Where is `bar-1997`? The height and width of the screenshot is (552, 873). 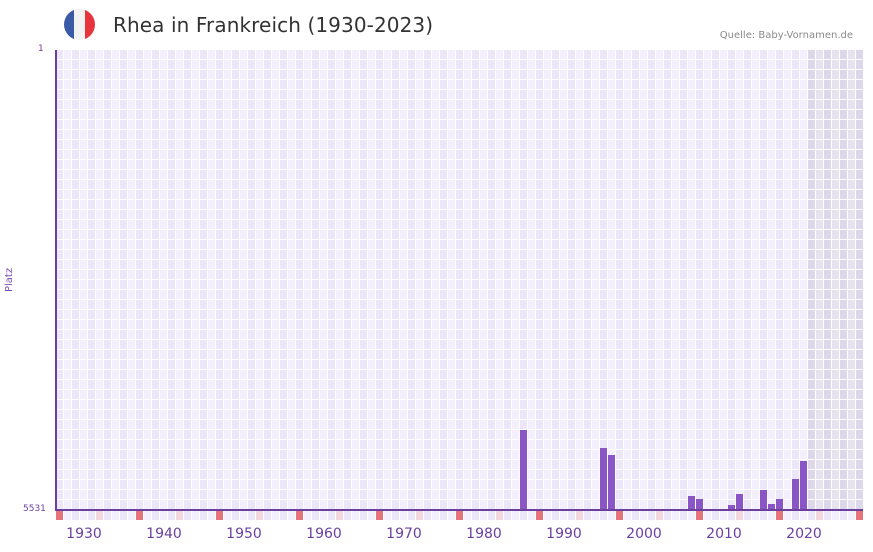 bar-1997 is located at coordinates (611, 482).